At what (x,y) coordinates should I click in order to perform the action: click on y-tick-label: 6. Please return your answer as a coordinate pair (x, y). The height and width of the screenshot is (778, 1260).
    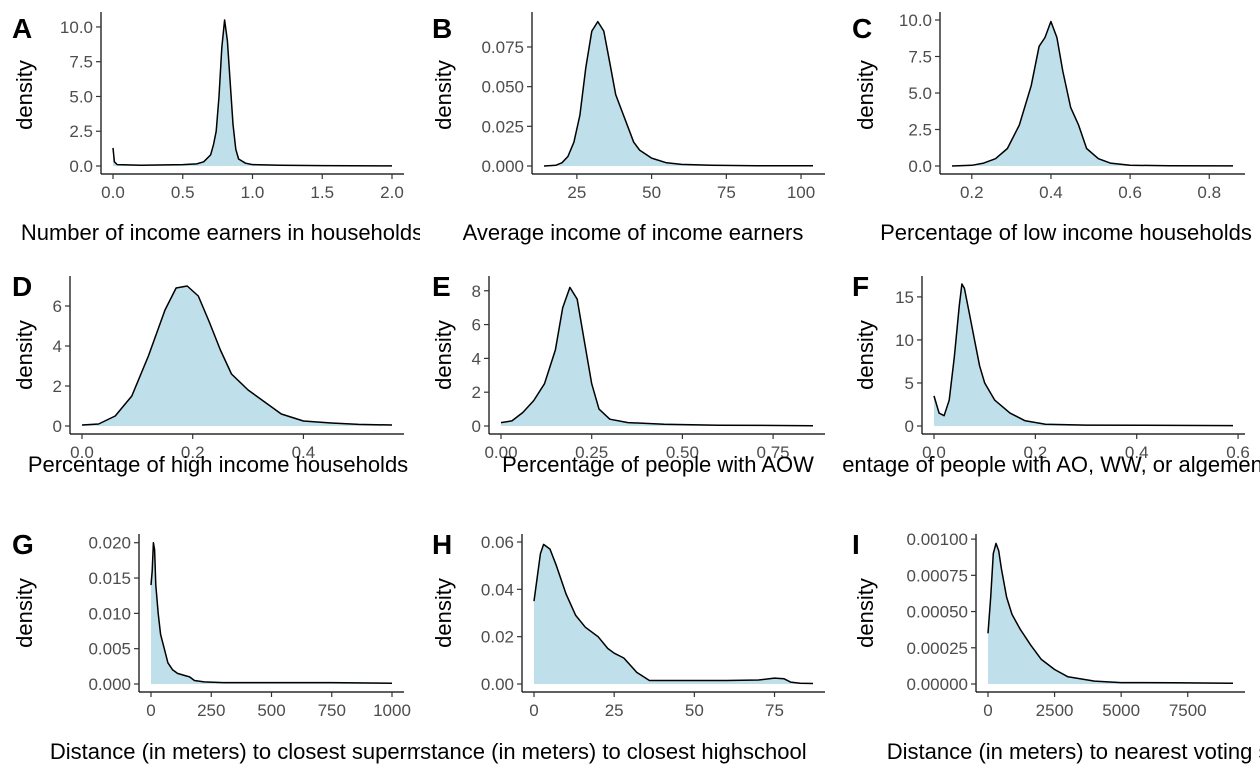
    Looking at the image, I should click on (57, 306).